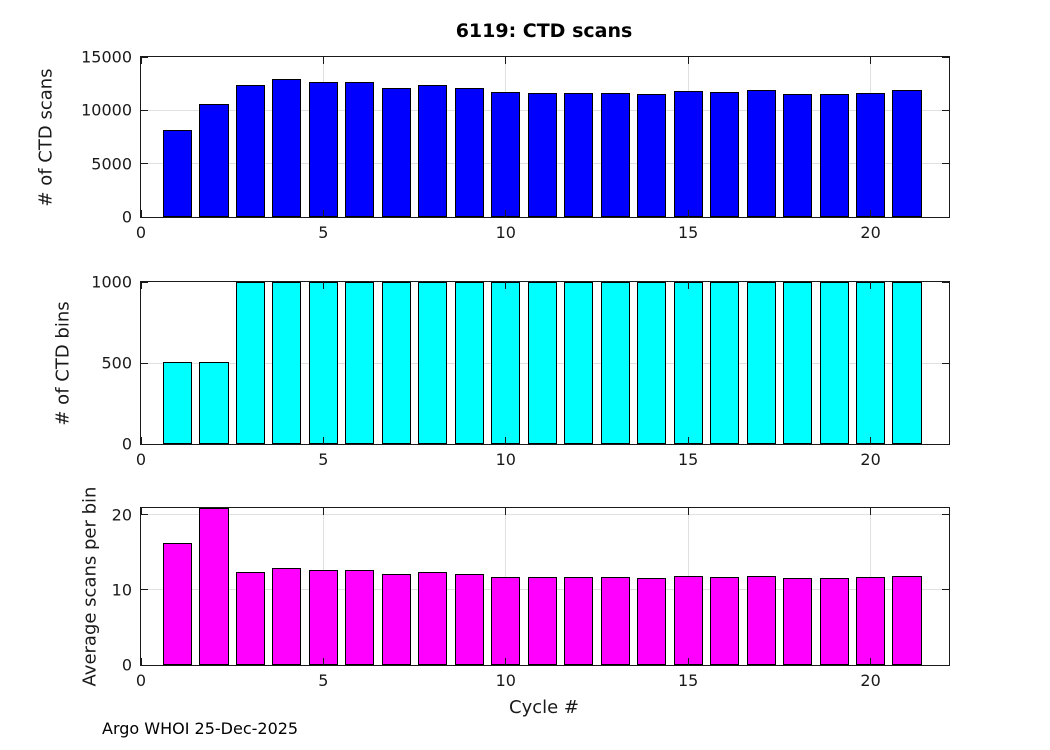  I want to click on y-tick-label: 500, so click(116, 363).